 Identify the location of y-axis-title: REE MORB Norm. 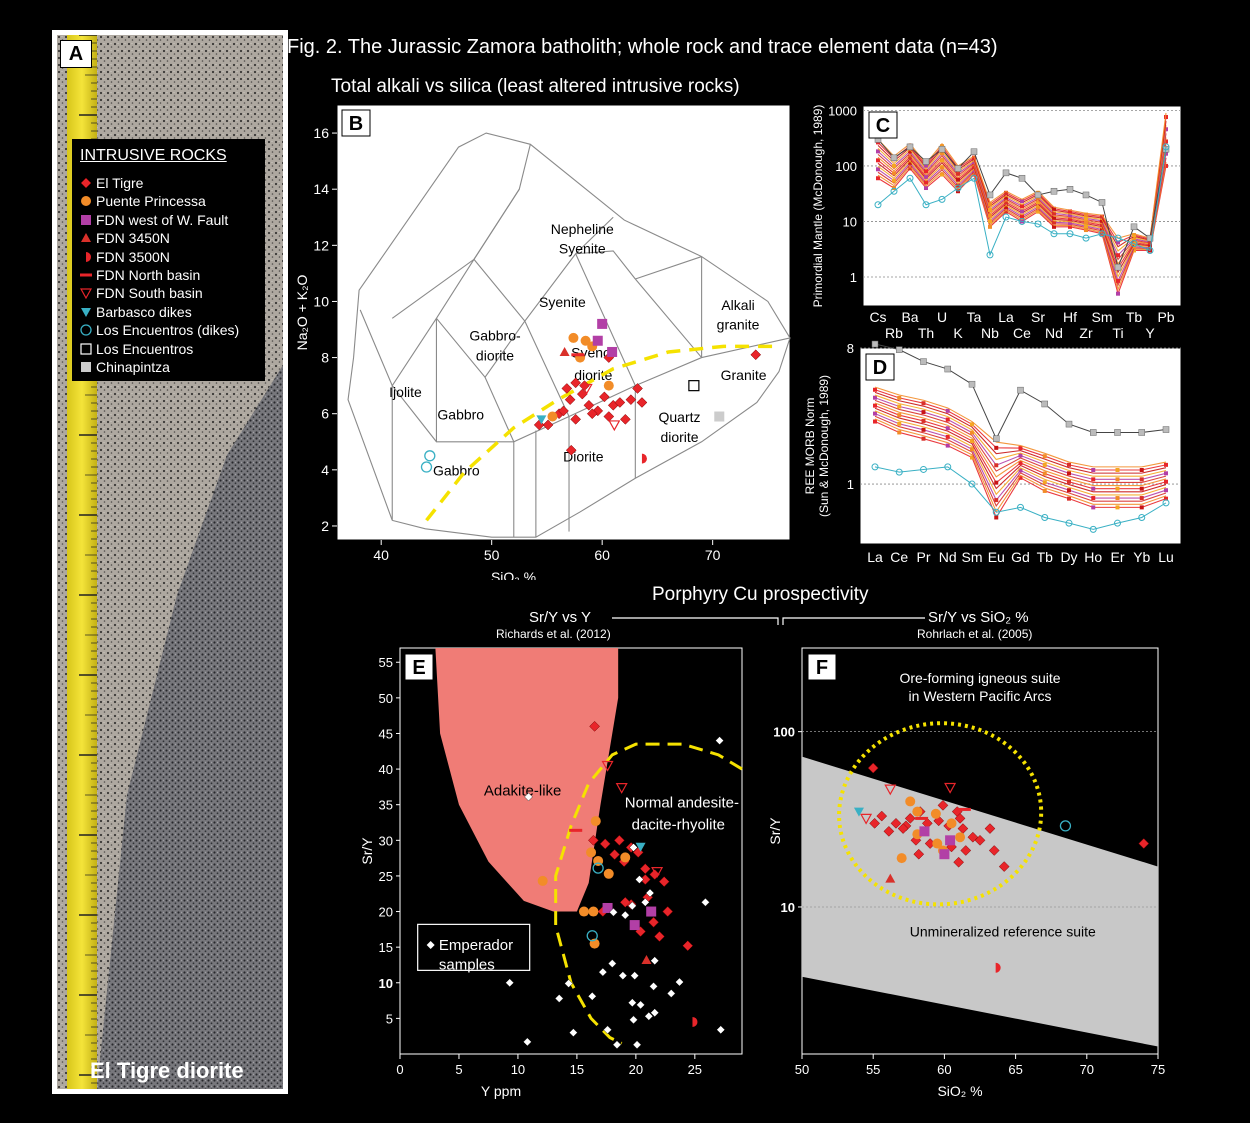
(810, 446).